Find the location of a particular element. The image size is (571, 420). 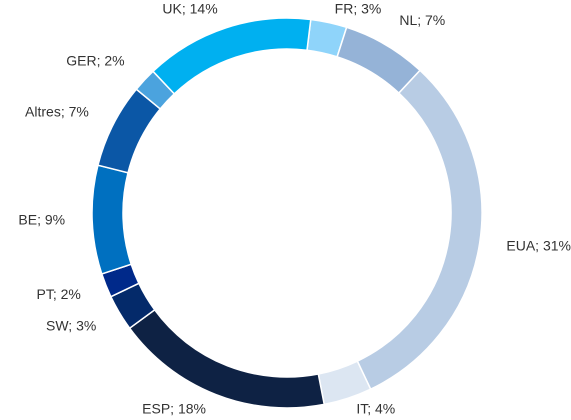

segment-label: ESP; 18% is located at coordinates (174, 409).